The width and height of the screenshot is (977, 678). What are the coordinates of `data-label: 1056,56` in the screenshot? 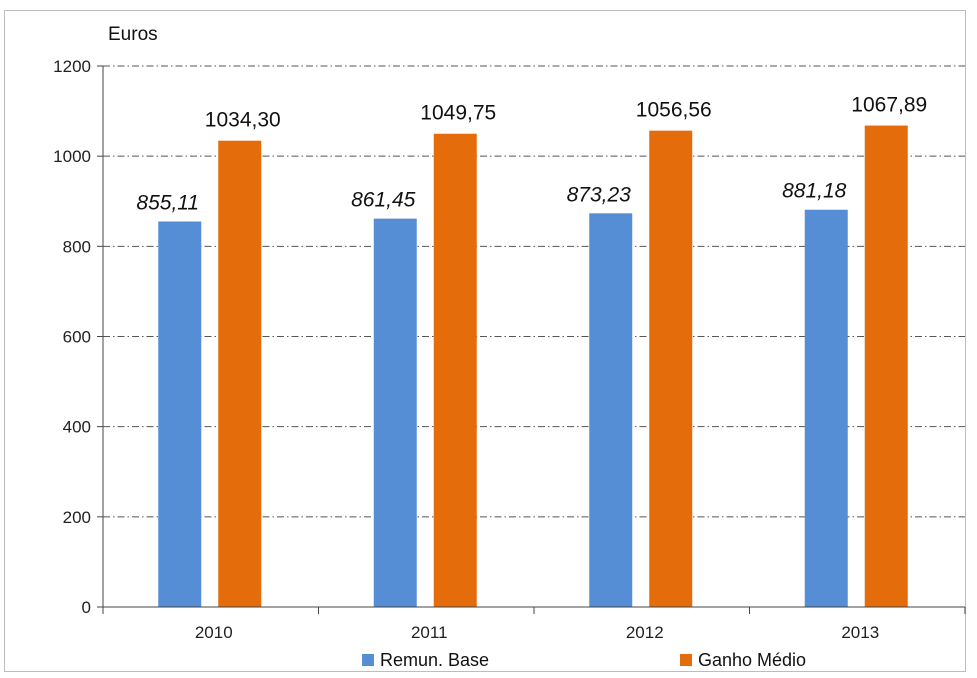 It's located at (674, 110).